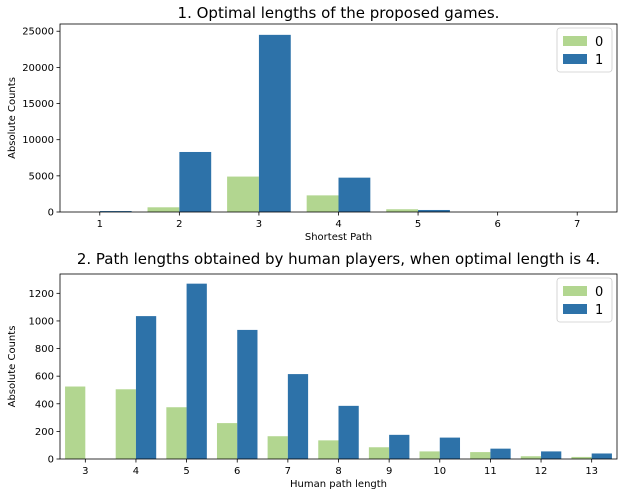 Image resolution: width=625 pixels, height=497 pixels. What do you see at coordinates (38, 104) in the screenshot?
I see `y-tick-label: 15000` at bounding box center [38, 104].